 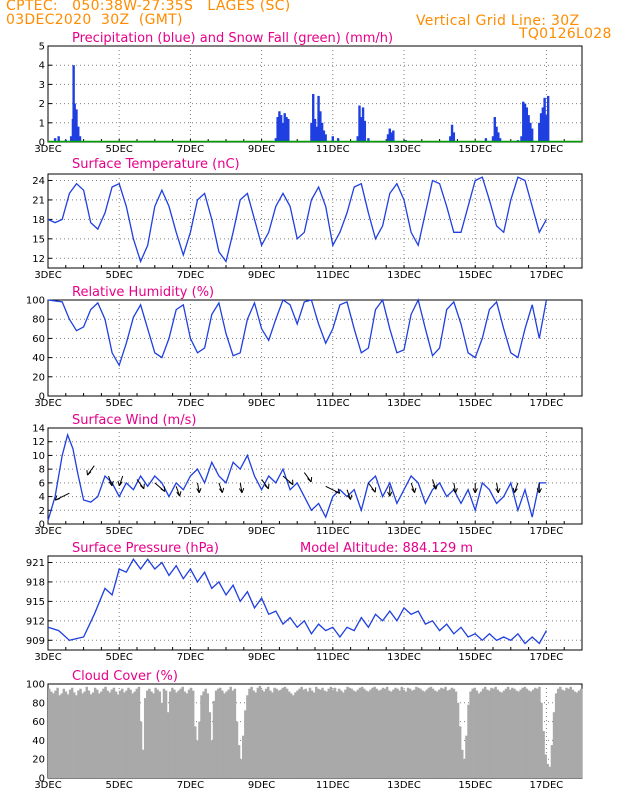 What do you see at coordinates (35, 685) in the screenshot?
I see `y-tick-label: 100` at bounding box center [35, 685].